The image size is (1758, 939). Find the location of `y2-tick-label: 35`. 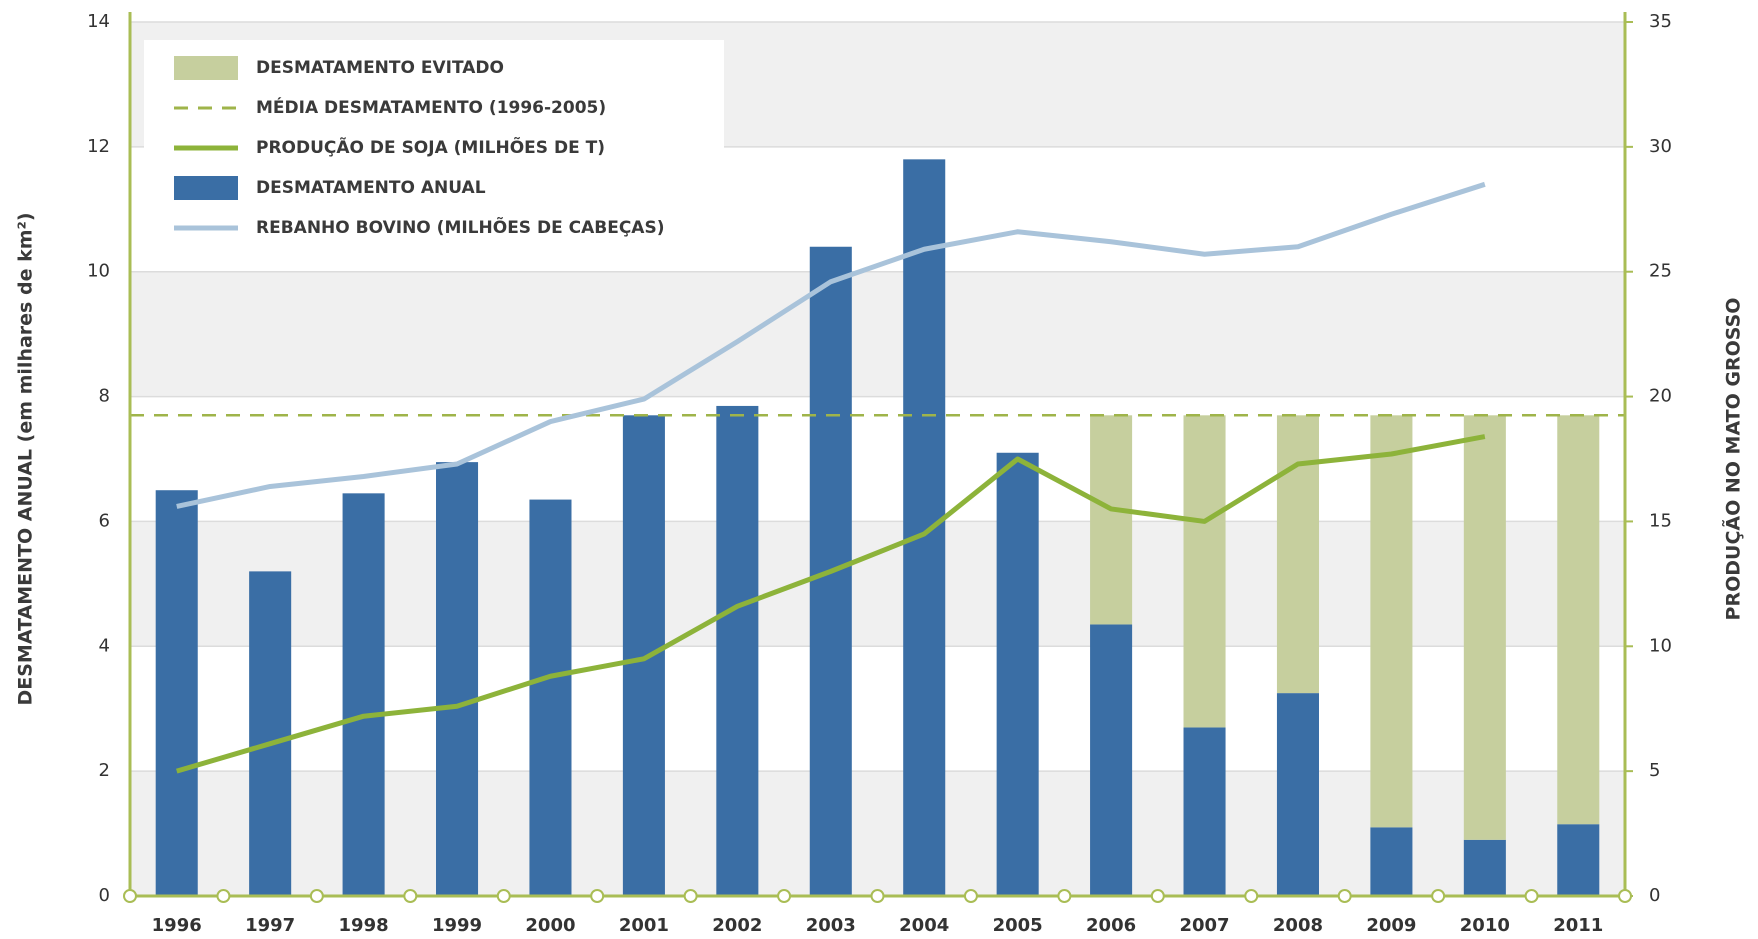

y2-tick-label: 35 is located at coordinates (1660, 21).